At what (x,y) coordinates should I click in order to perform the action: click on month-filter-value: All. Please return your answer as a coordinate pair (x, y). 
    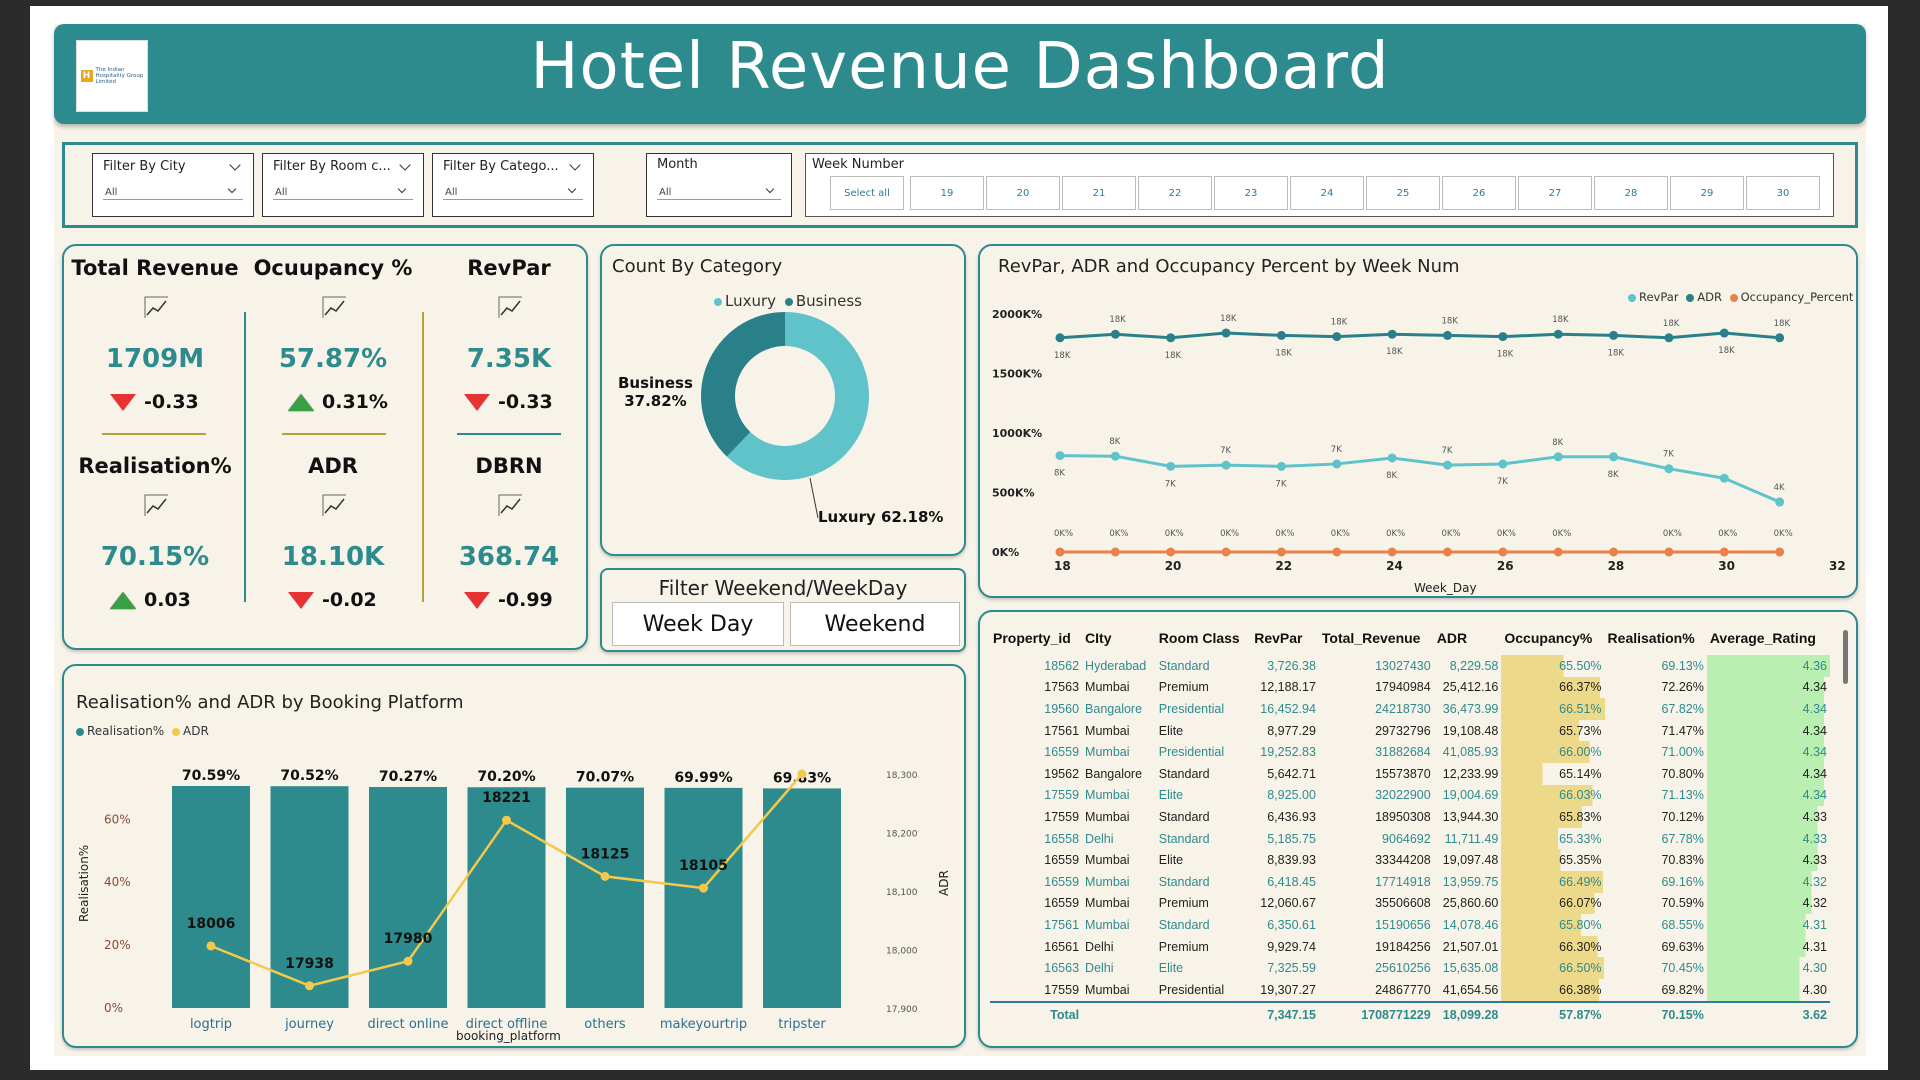
    Looking at the image, I should click on (665, 192).